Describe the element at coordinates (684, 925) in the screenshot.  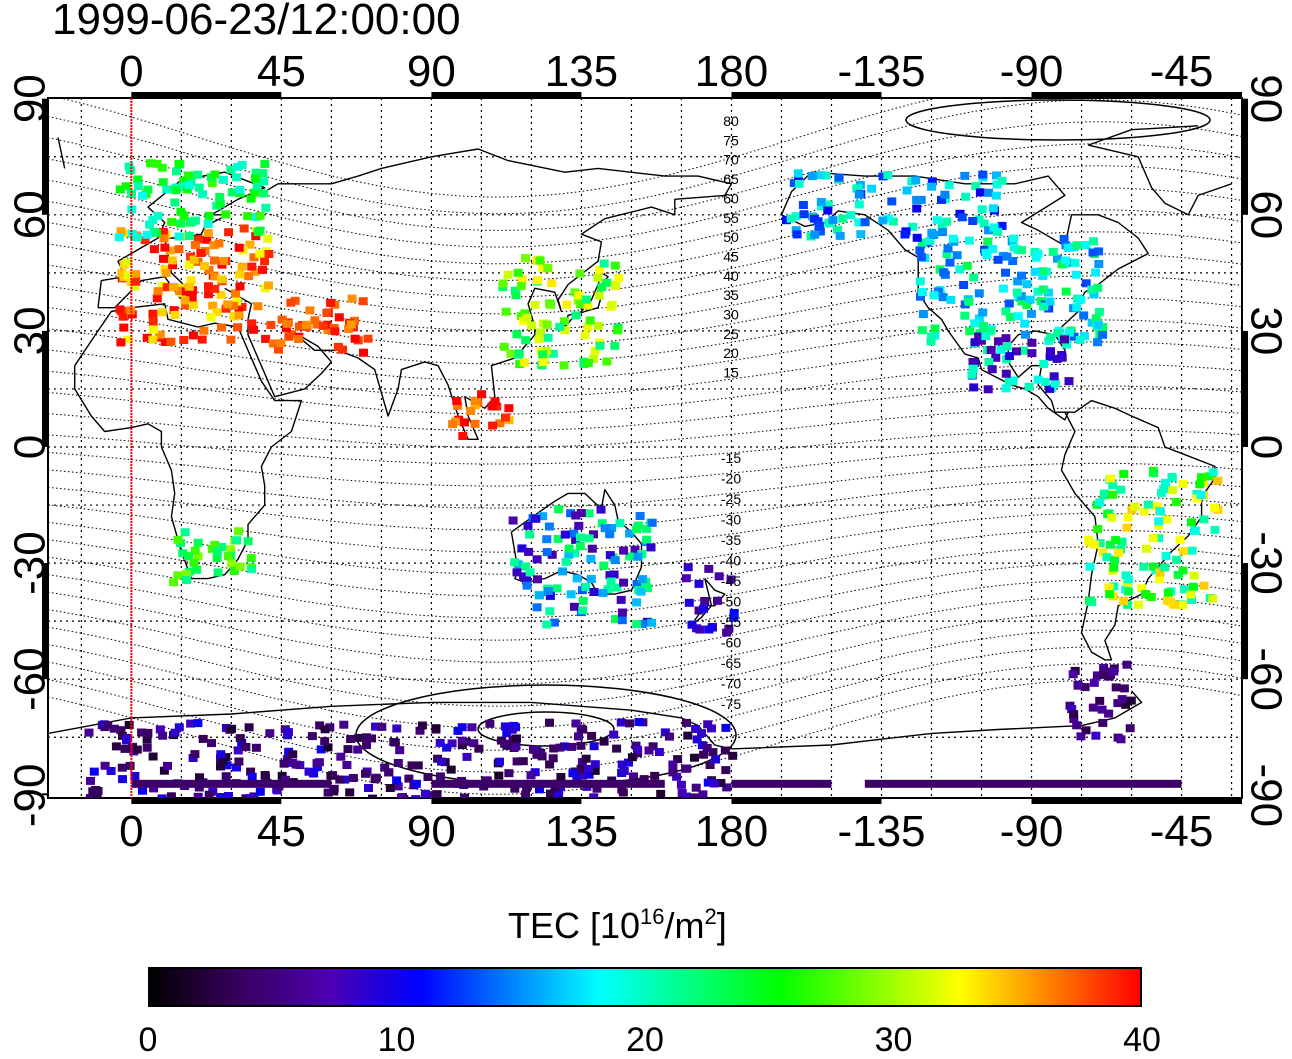
I see `colorbar-label-unit: /m` at that location.